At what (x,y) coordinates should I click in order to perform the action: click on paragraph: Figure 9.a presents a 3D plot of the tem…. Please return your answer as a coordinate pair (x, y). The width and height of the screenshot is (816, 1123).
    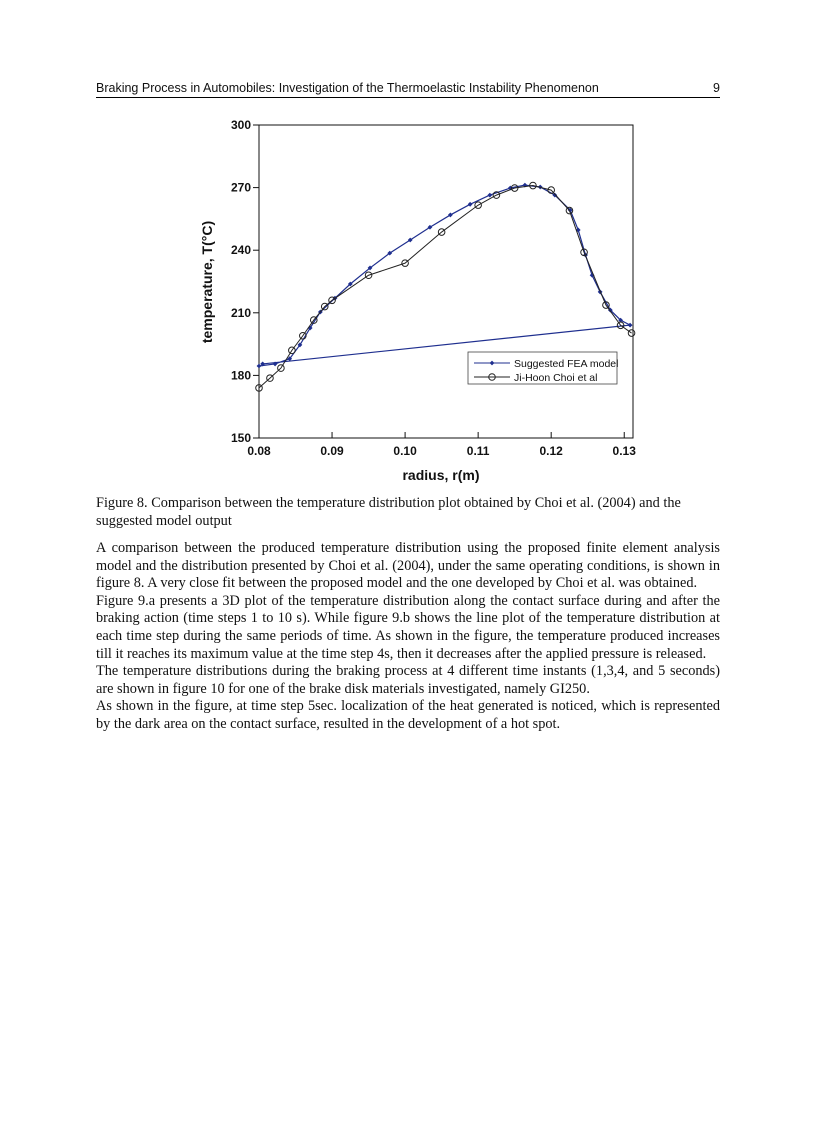
    Looking at the image, I should click on (408, 627).